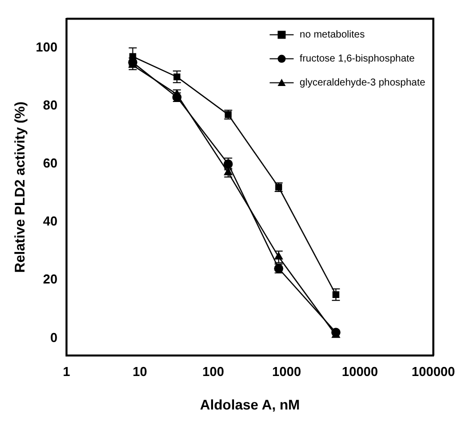 Image resolution: width=466 pixels, height=428 pixels. Describe the element at coordinates (363, 83) in the screenshot. I see `legend-label: glyceraldehyde-3 phosphate` at that location.